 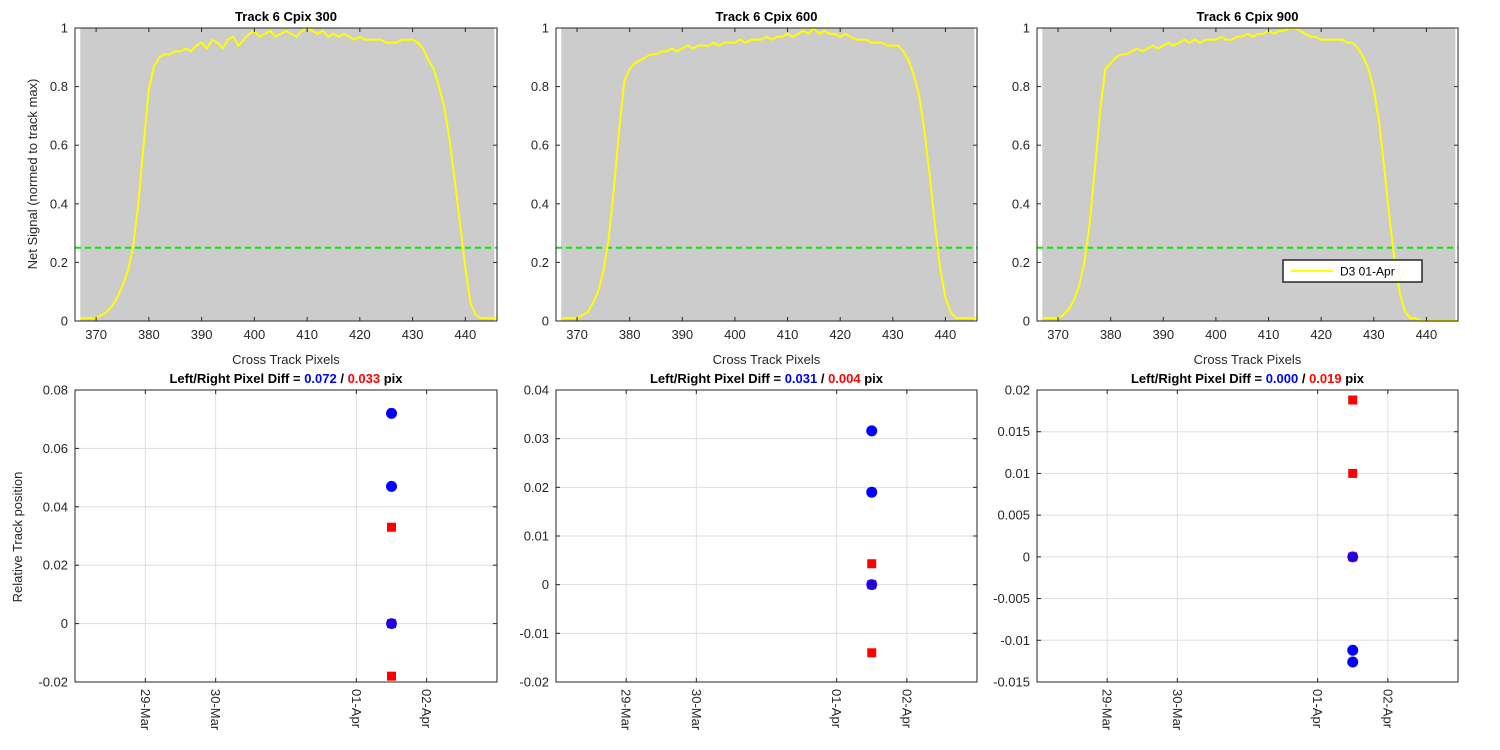 What do you see at coordinates (364, 378) in the screenshot?
I see `title-right: 0.033` at bounding box center [364, 378].